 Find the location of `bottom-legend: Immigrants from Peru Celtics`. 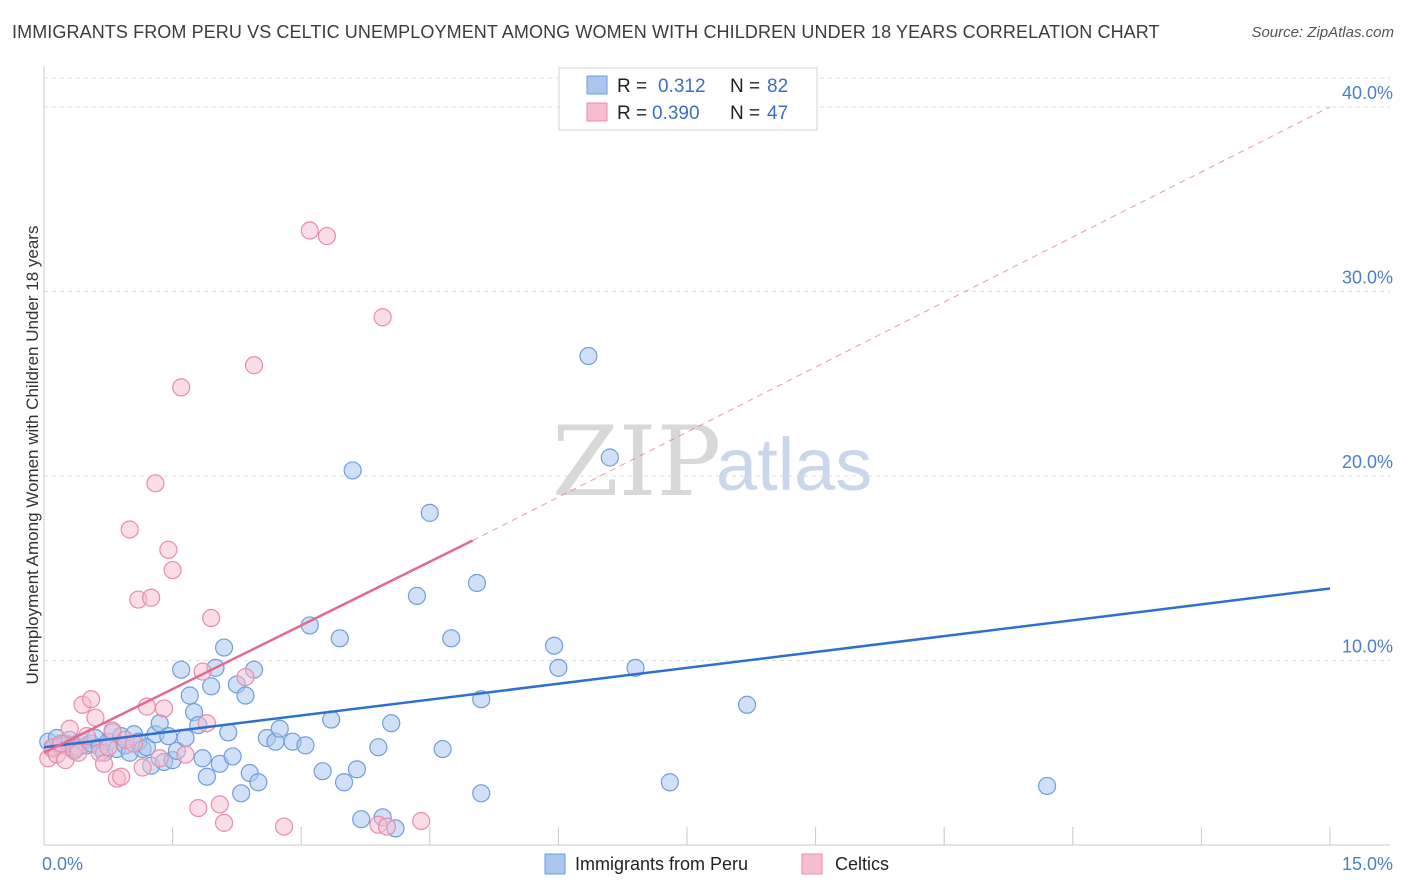

bottom-legend: Immigrants from Peru Celtics is located at coordinates (716, 864).